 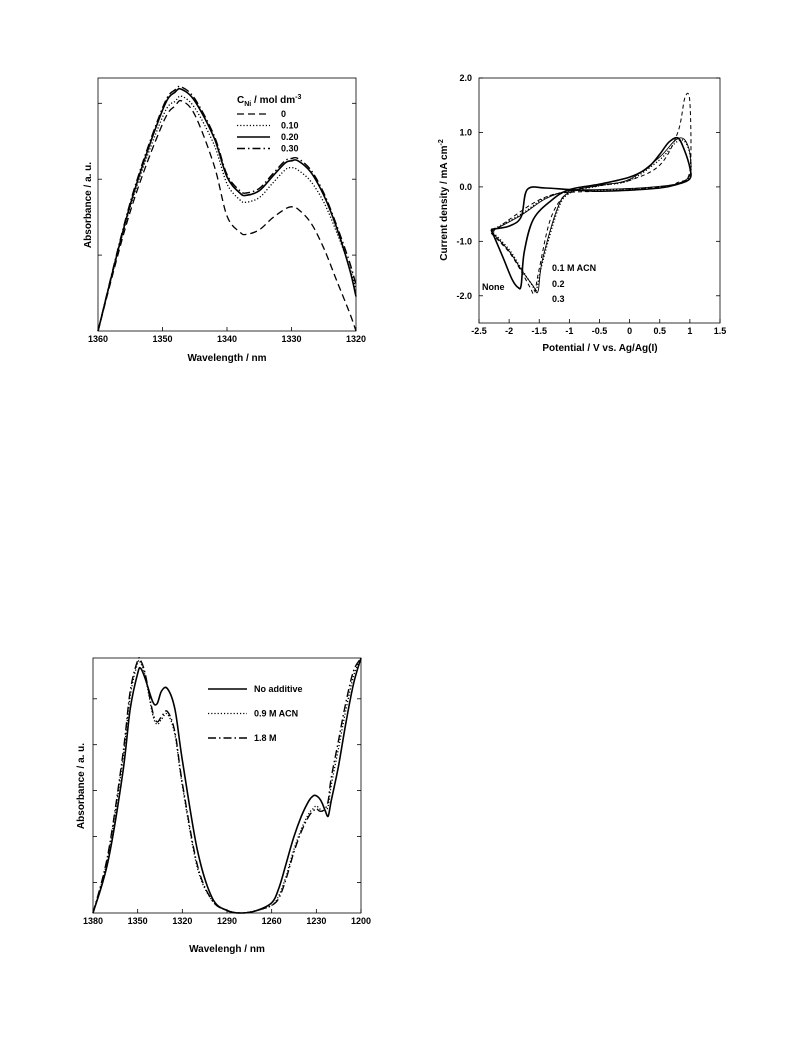 I want to click on x-tick-label: 1290, so click(x=227, y=921).